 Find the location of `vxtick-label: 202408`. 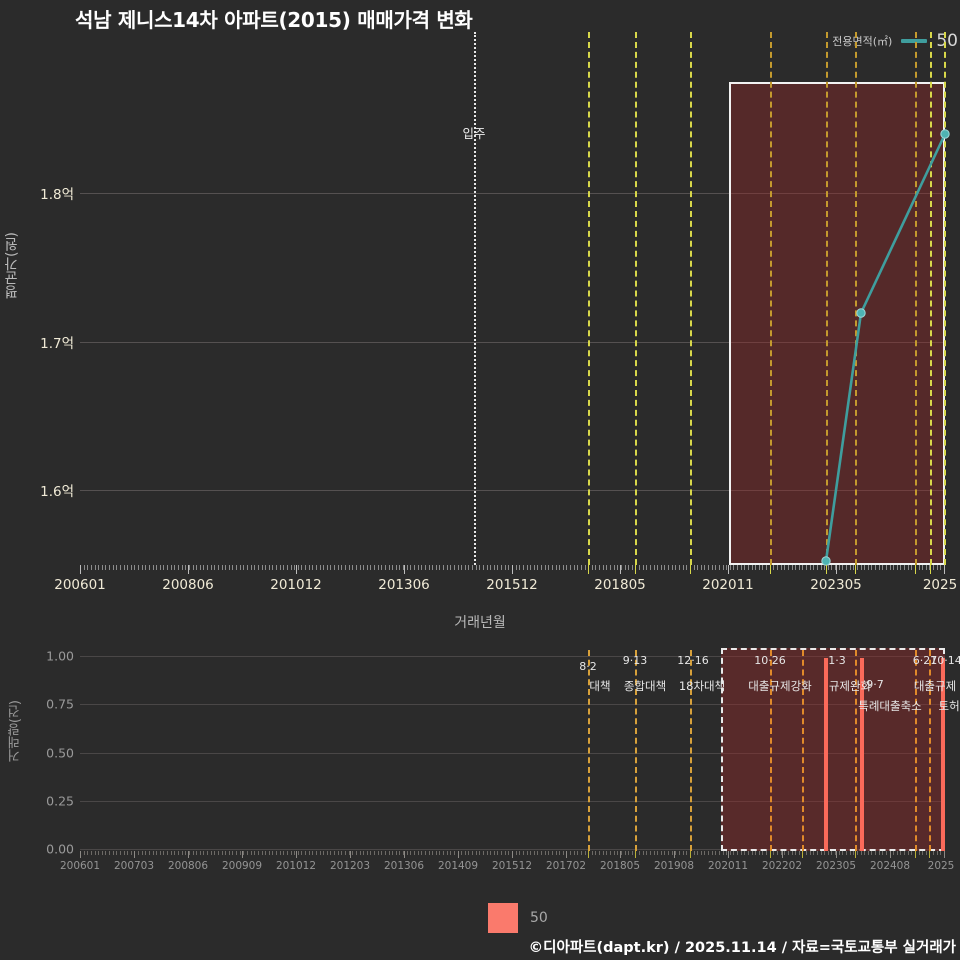

vxtick-label: 202408 is located at coordinates (890, 866).